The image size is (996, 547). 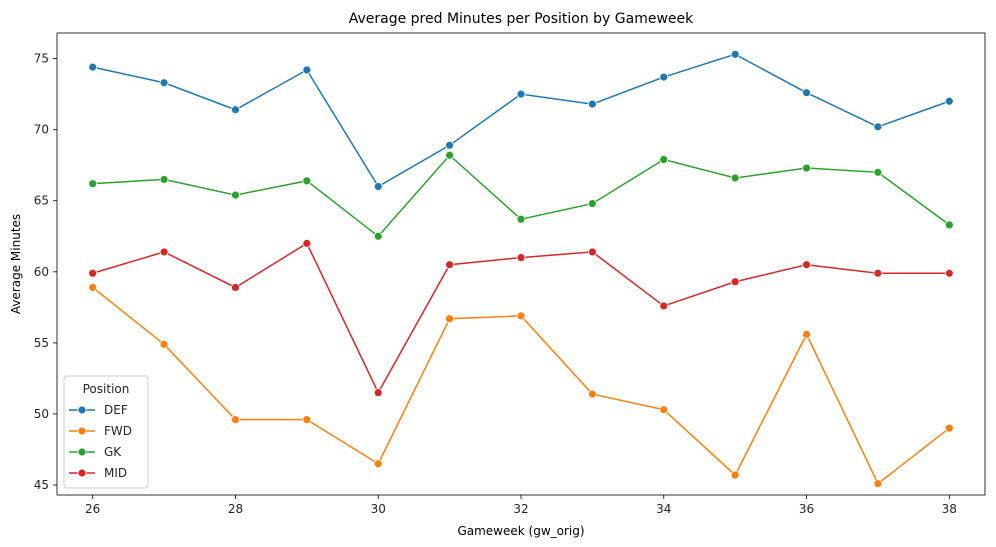 What do you see at coordinates (82, 452) in the screenshot?
I see `legend-marker-gk` at bounding box center [82, 452].